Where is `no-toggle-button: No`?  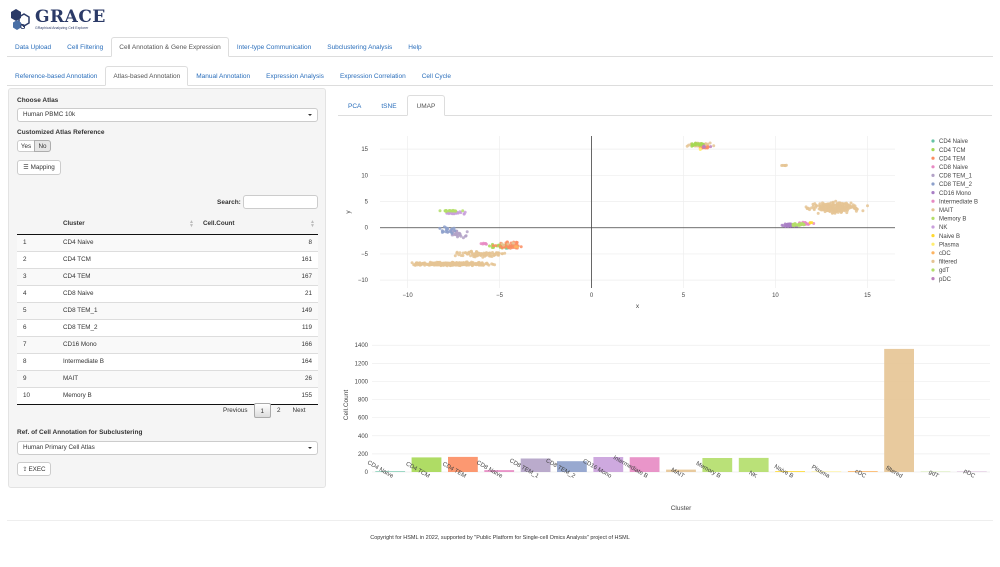
no-toggle-button: No is located at coordinates (42, 146).